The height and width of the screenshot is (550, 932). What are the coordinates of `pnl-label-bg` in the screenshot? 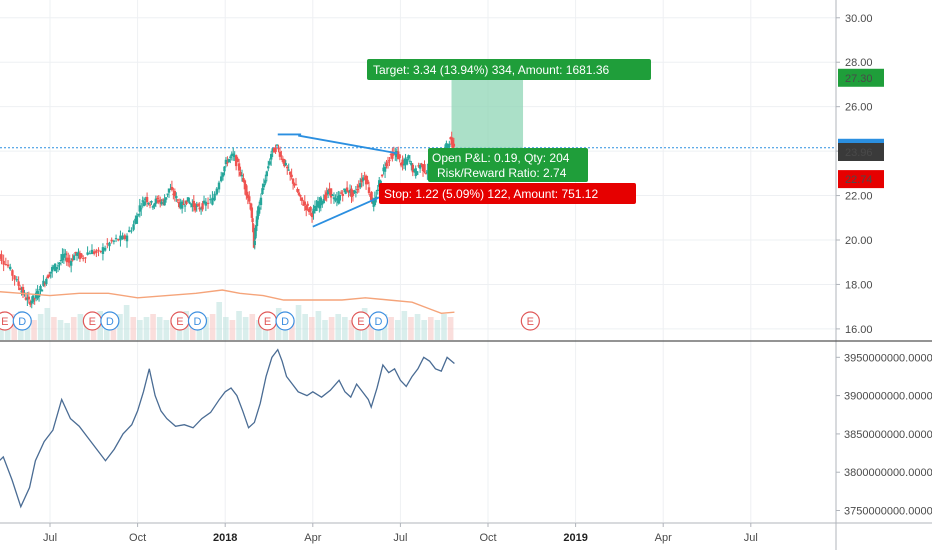 It's located at (508, 165).